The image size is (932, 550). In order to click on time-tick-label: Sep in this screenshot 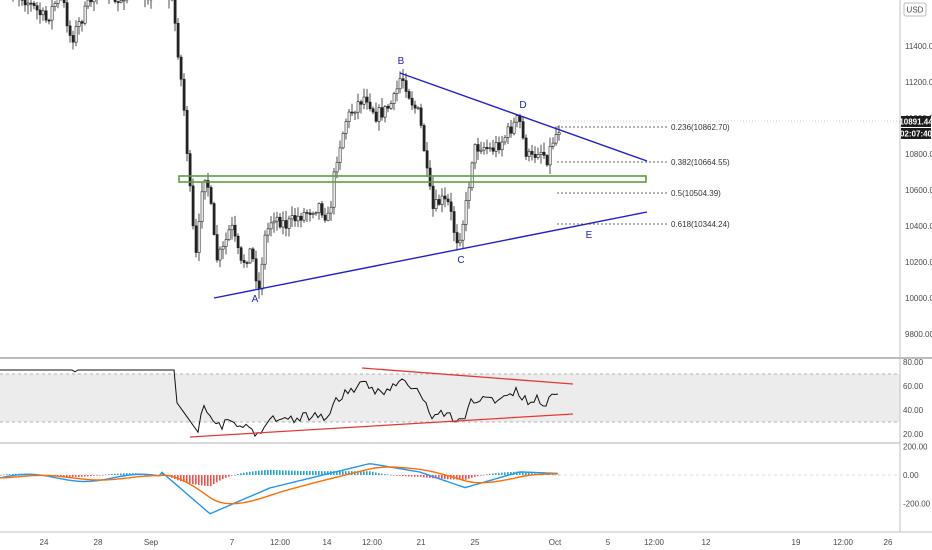, I will do `click(151, 542)`.